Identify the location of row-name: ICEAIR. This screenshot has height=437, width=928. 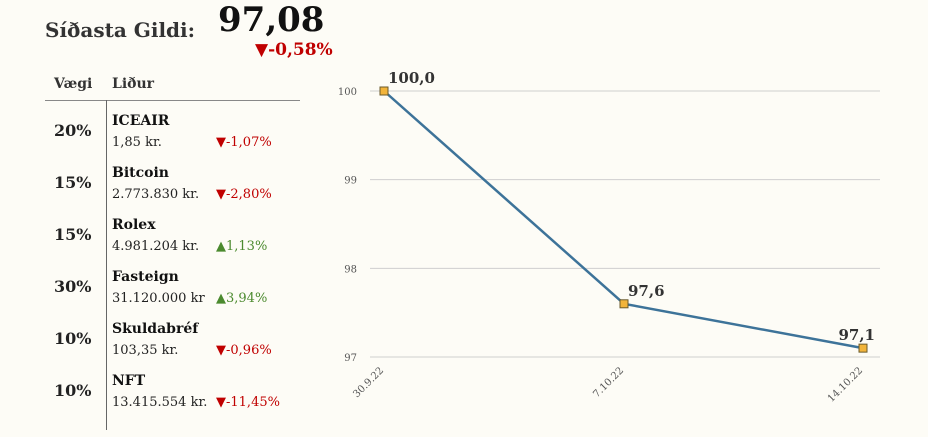
(141, 121).